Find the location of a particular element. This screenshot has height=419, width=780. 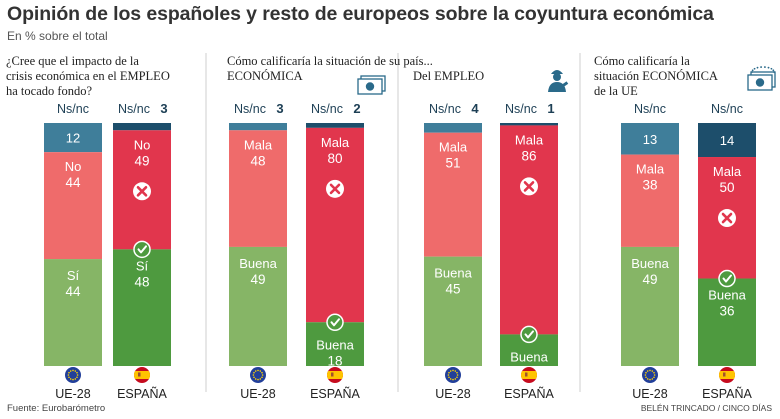

negative-value: 86 is located at coordinates (528, 155).